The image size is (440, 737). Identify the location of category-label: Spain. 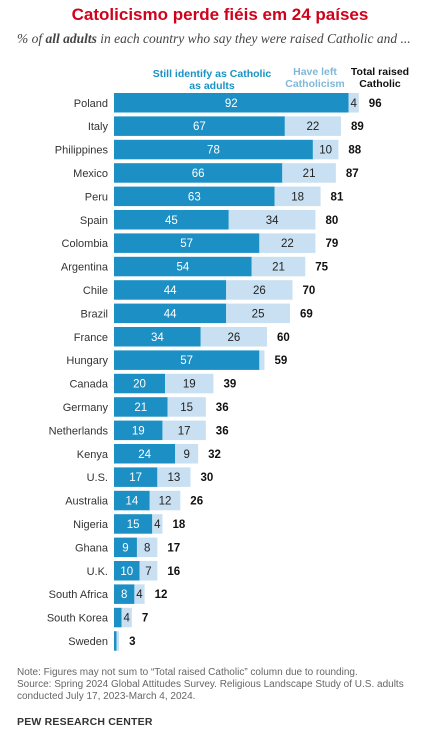
(94, 221).